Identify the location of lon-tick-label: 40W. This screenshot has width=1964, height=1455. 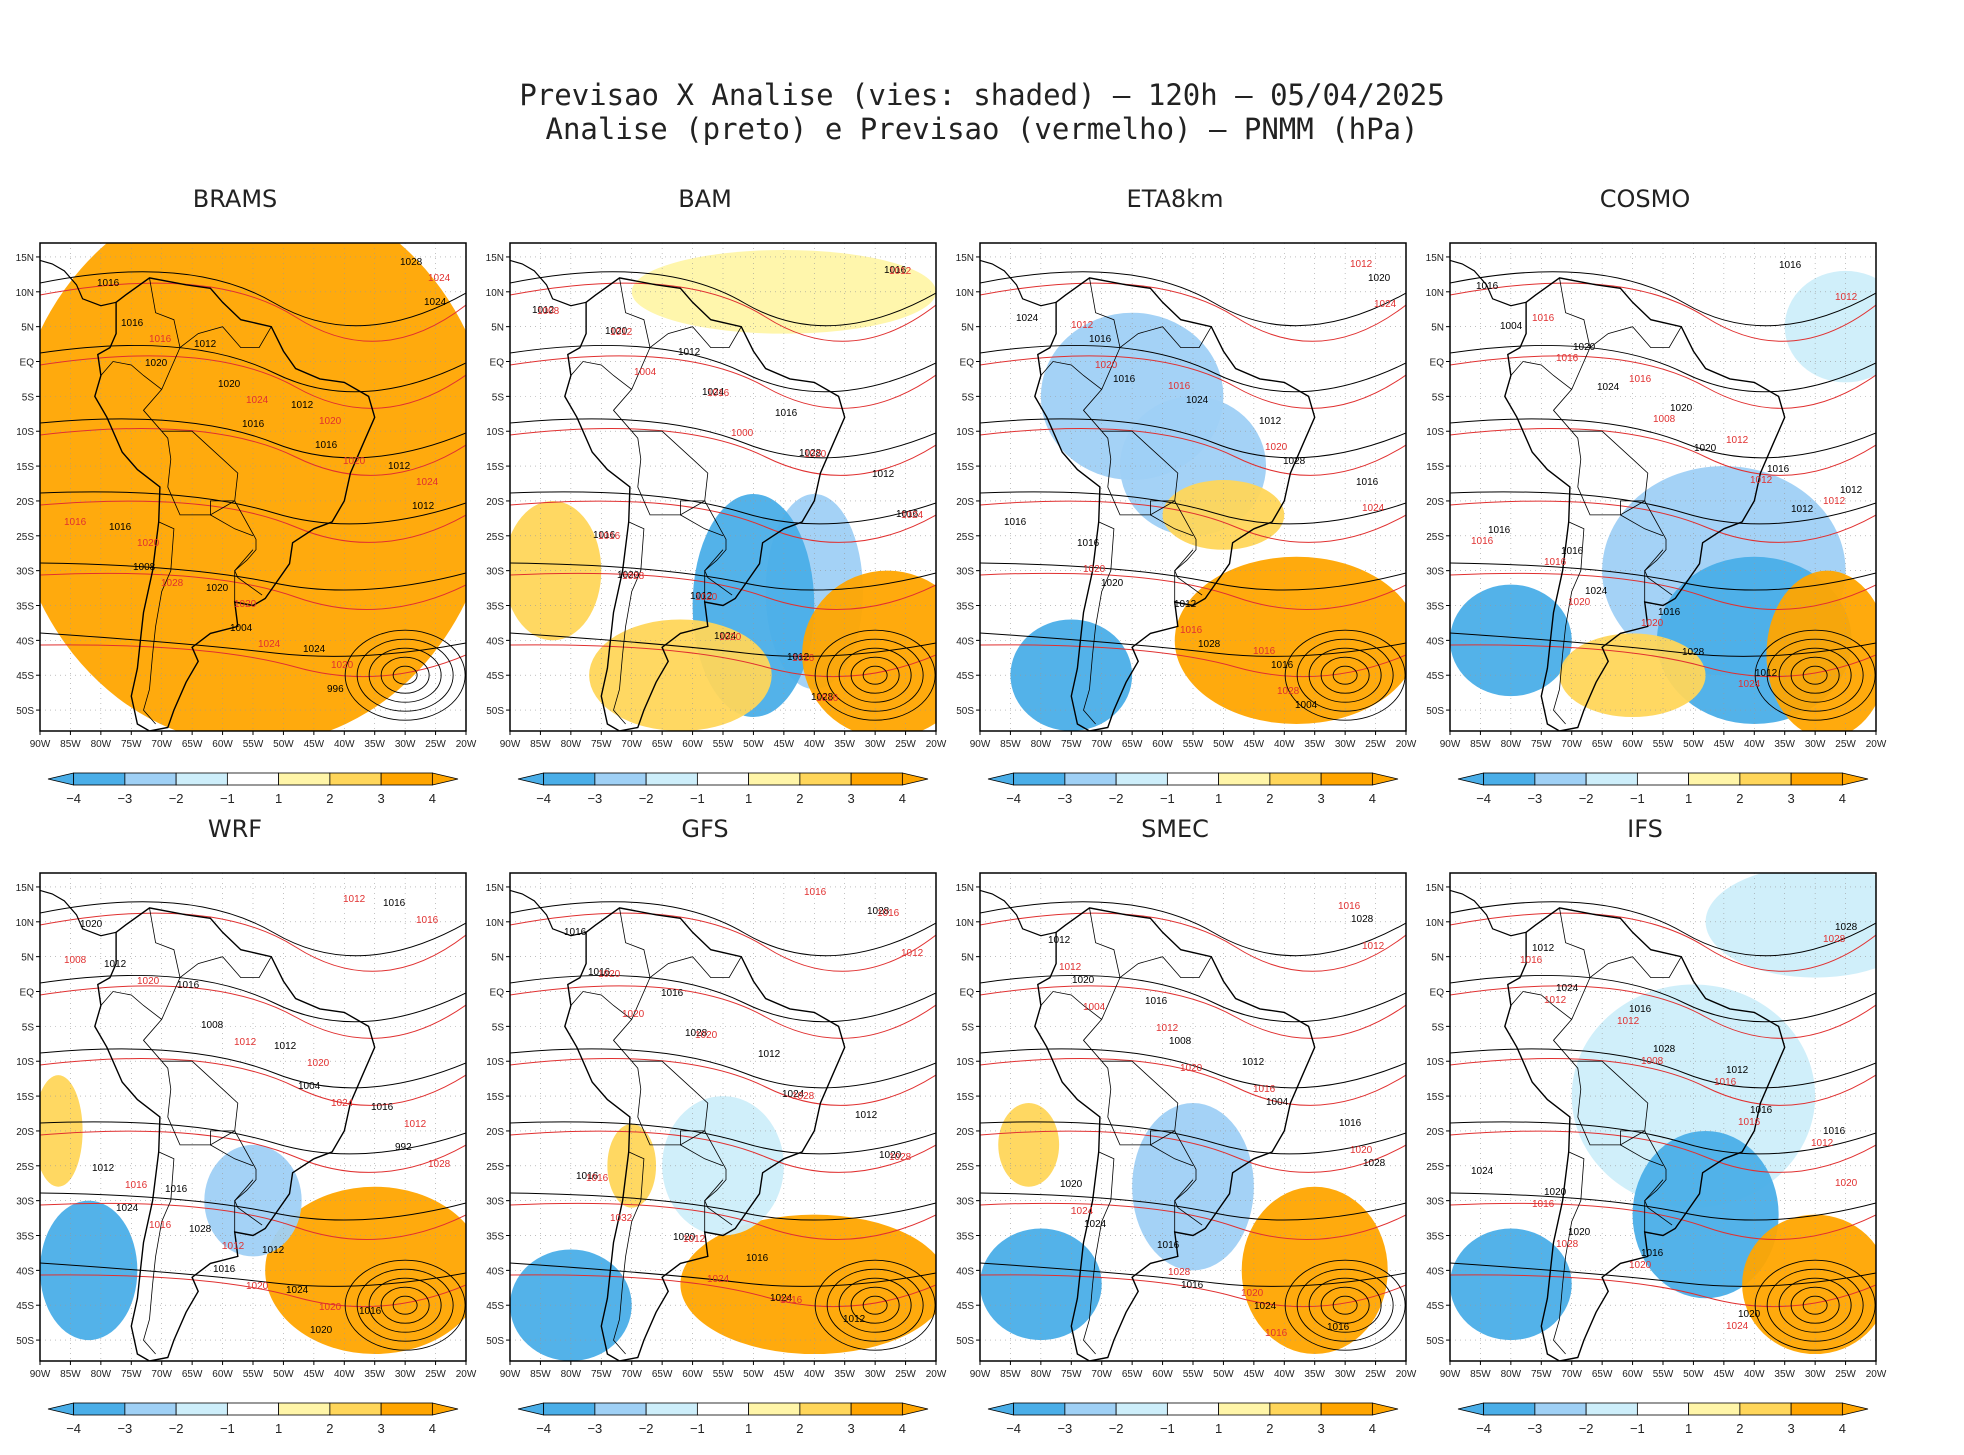
(814, 1374).